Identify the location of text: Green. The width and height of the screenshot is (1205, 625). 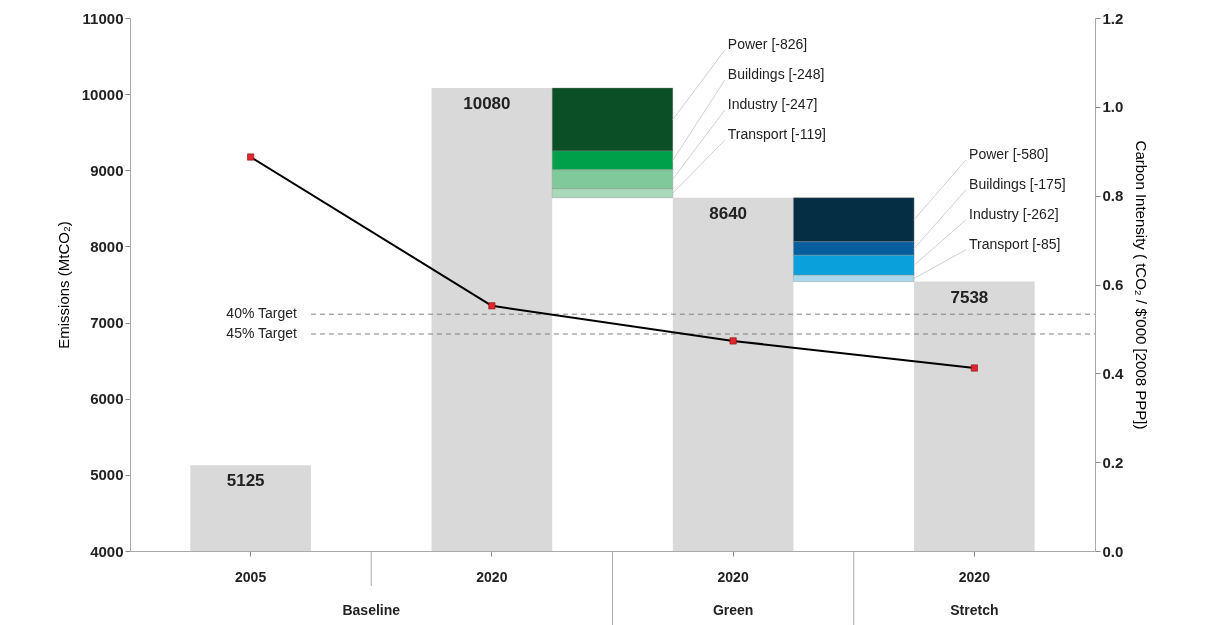
(733, 610).